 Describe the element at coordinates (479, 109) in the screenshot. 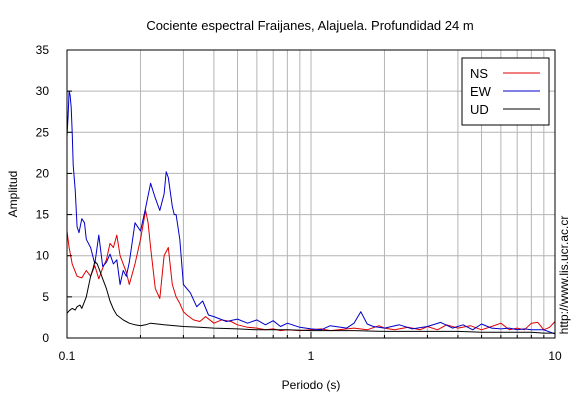

I see `legend-label-ud: UD` at that location.